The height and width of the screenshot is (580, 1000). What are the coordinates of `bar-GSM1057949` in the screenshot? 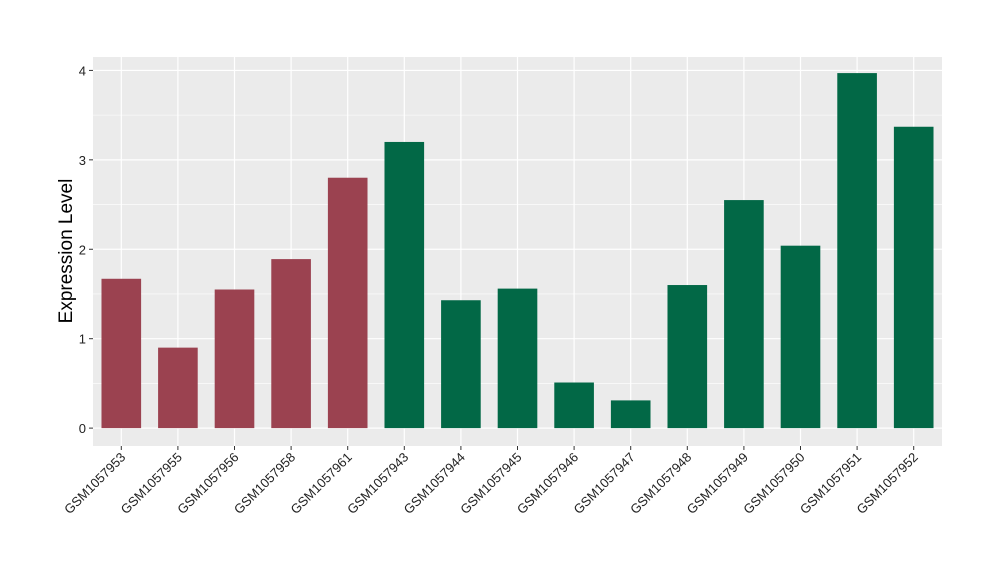 It's located at (744, 314).